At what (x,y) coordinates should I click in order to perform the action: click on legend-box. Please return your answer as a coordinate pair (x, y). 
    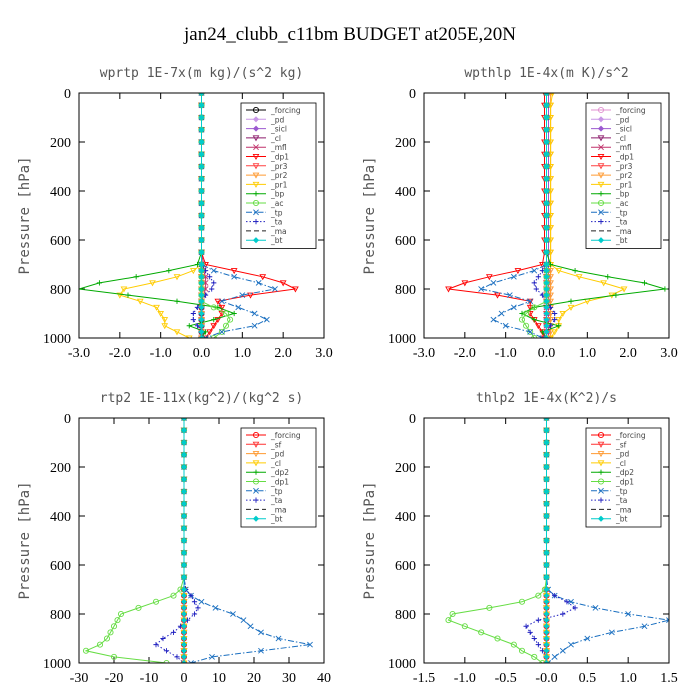
    Looking at the image, I should click on (623, 477).